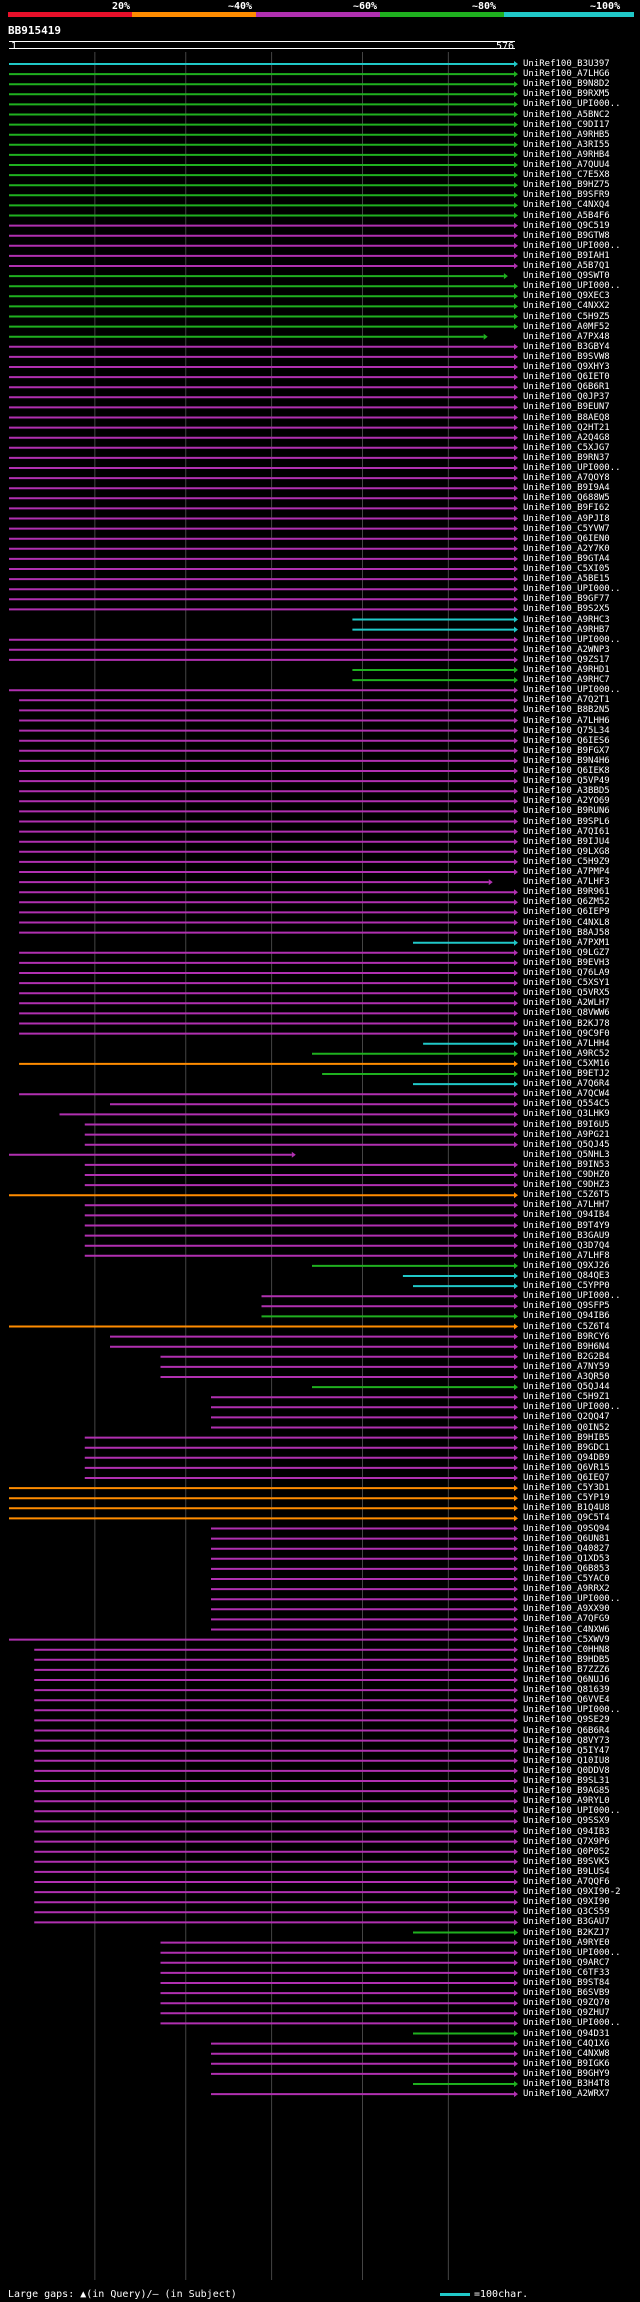 Image resolution: width=640 pixels, height=2302 pixels. I want to click on hit-label: UniRef100_A9RHB5, so click(566, 134).